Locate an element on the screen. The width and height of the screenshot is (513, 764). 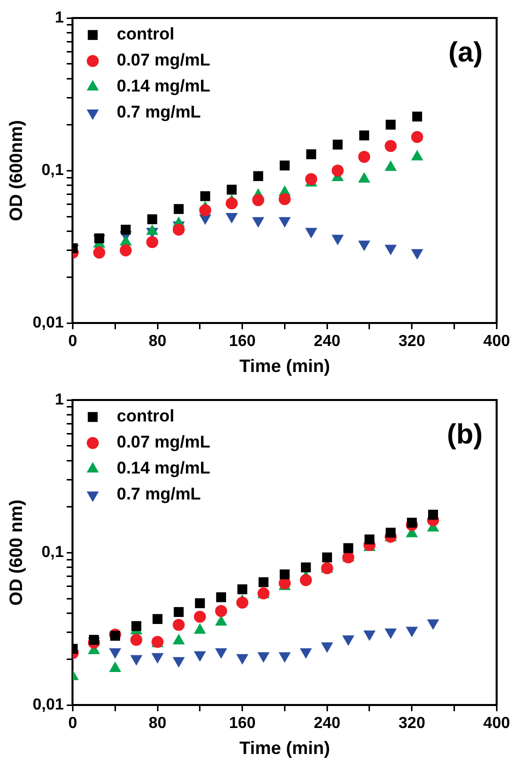
annotation: (a) is located at coordinates (465, 52).